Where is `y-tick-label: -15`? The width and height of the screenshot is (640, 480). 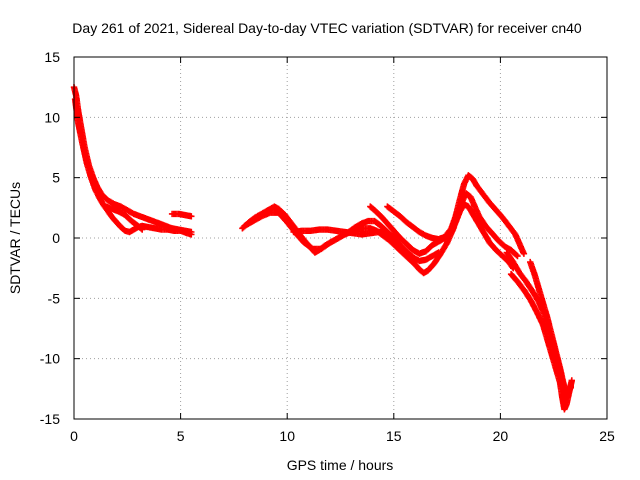
y-tick-label: -15 is located at coordinates (50, 419).